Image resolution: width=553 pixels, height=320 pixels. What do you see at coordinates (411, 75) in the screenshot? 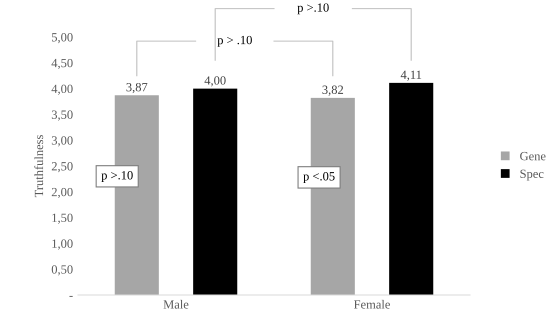
I see `data-label: 4,11` at bounding box center [411, 75].